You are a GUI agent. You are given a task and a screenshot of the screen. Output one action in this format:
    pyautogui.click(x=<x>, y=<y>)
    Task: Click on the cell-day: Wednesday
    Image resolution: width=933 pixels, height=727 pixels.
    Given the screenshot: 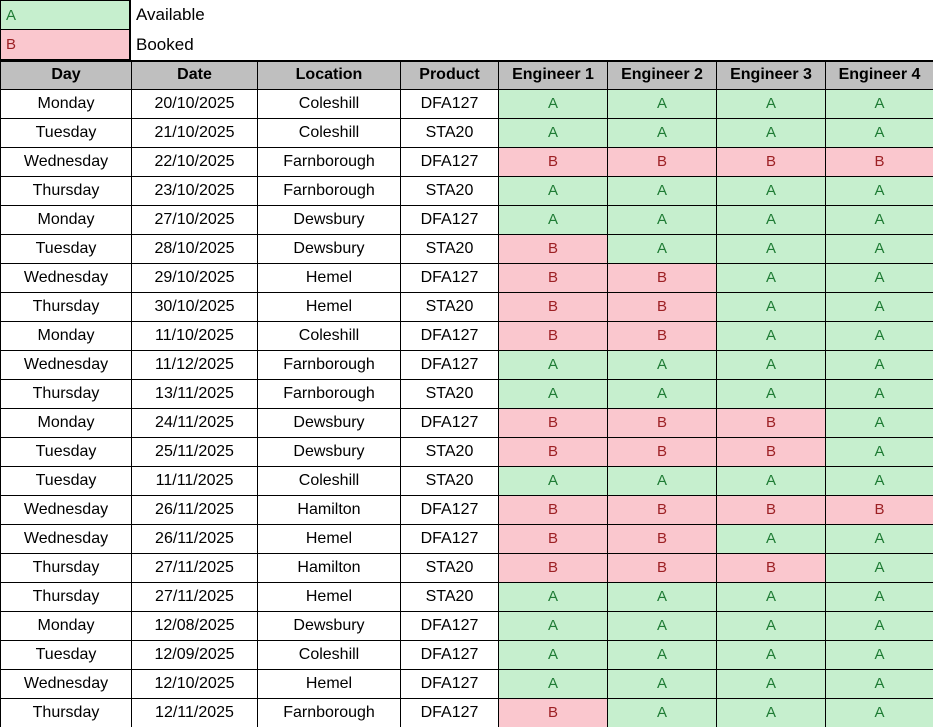 What is the action you would take?
    pyautogui.click(x=66, y=161)
    